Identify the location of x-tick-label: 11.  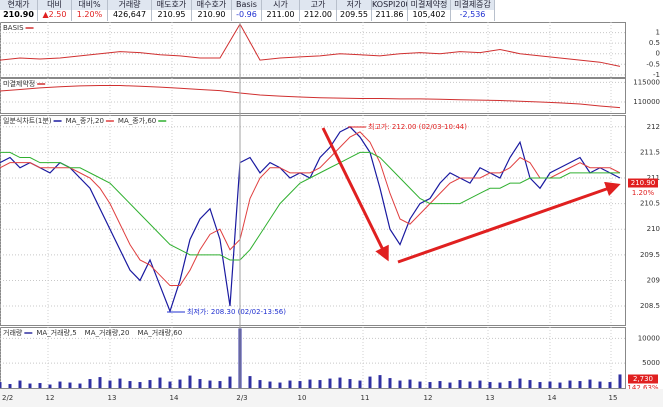
(365, 398).